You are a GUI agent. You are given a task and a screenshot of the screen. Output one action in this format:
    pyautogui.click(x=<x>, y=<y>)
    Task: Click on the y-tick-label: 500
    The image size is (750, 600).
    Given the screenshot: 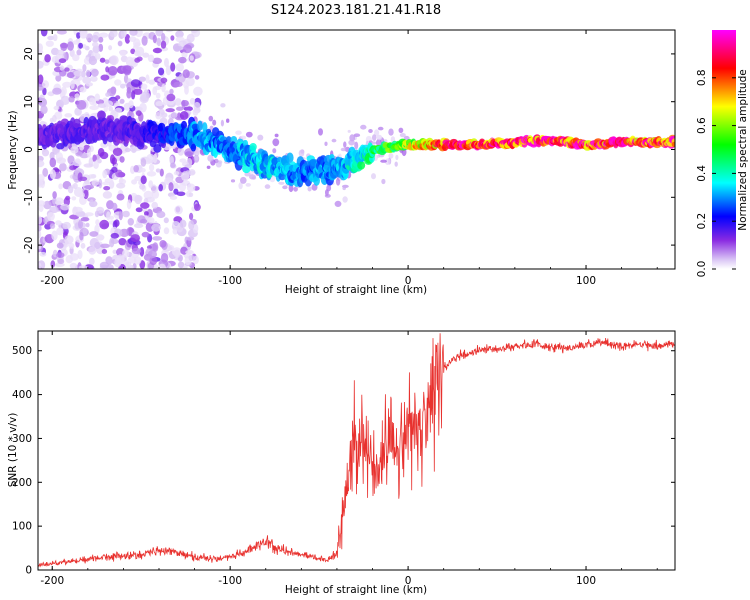 What is the action you would take?
    pyautogui.click(x=22, y=351)
    